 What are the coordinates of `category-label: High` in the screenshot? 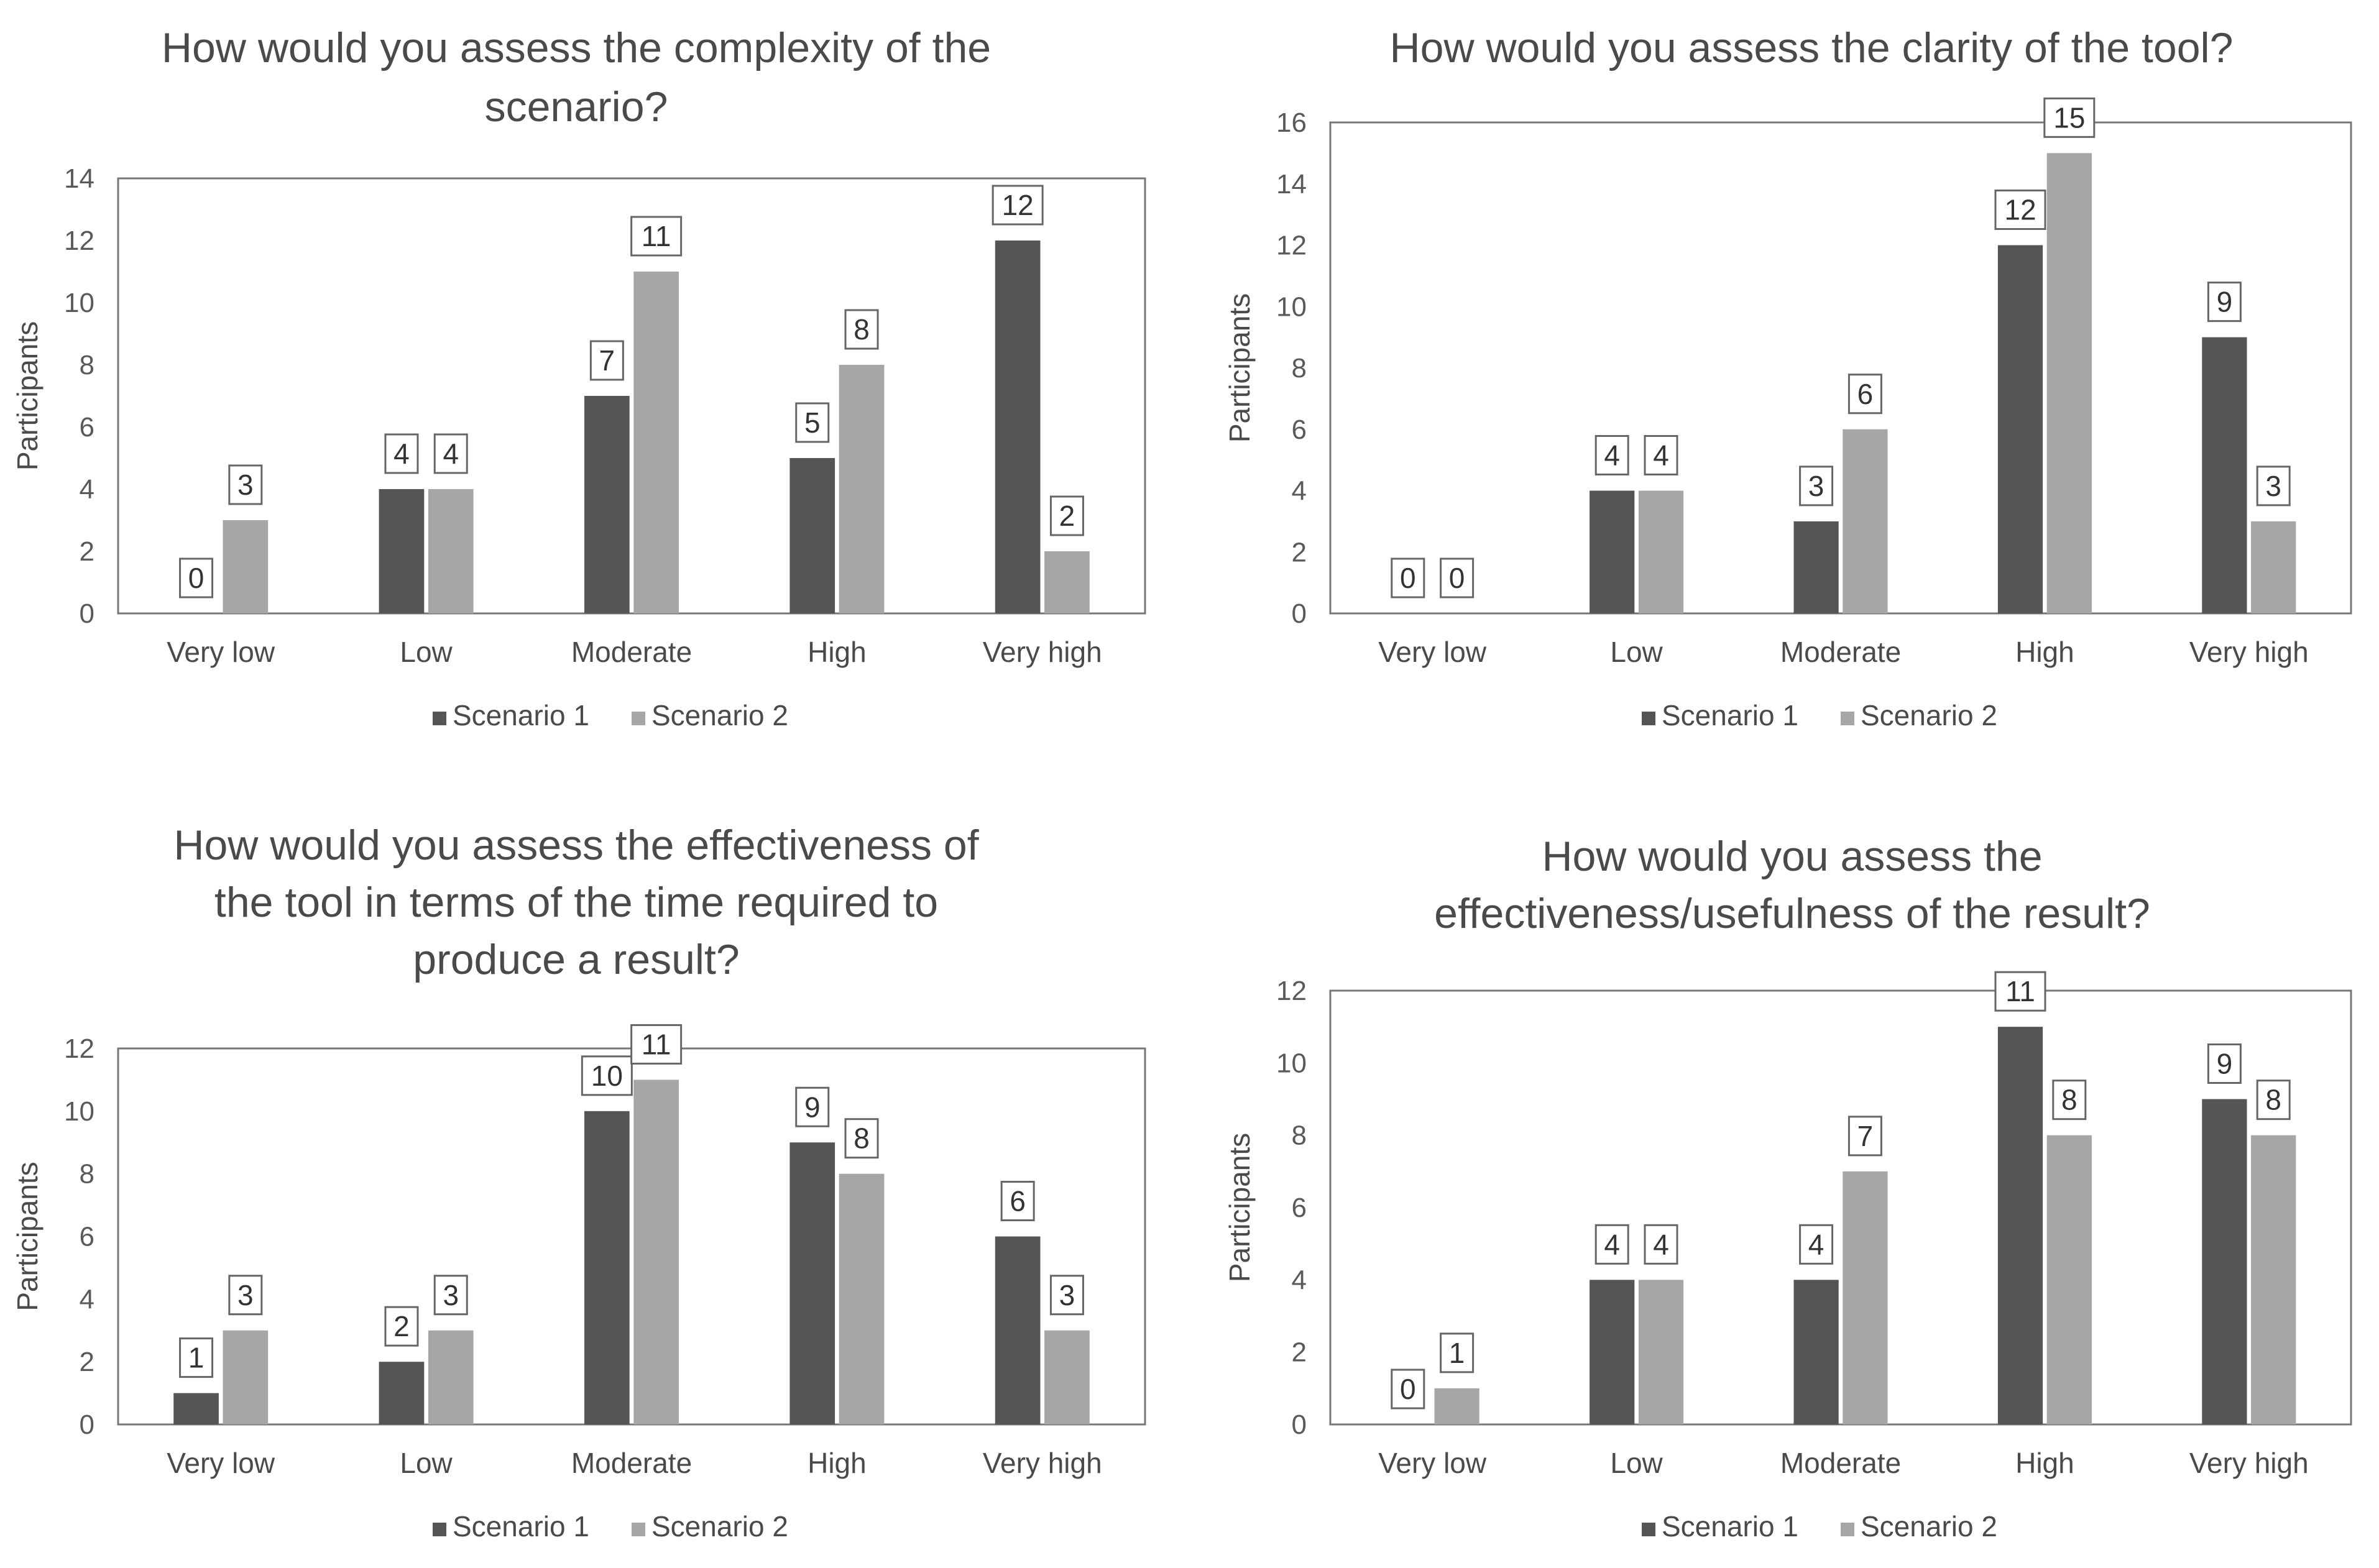 It's located at (837, 1463).